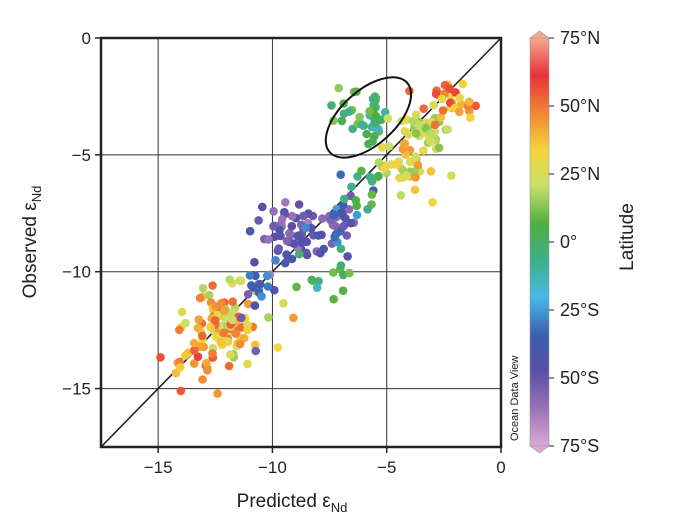 This screenshot has height=522, width=690. What do you see at coordinates (539, 242) in the screenshot?
I see `colorbar-gradient` at bounding box center [539, 242].